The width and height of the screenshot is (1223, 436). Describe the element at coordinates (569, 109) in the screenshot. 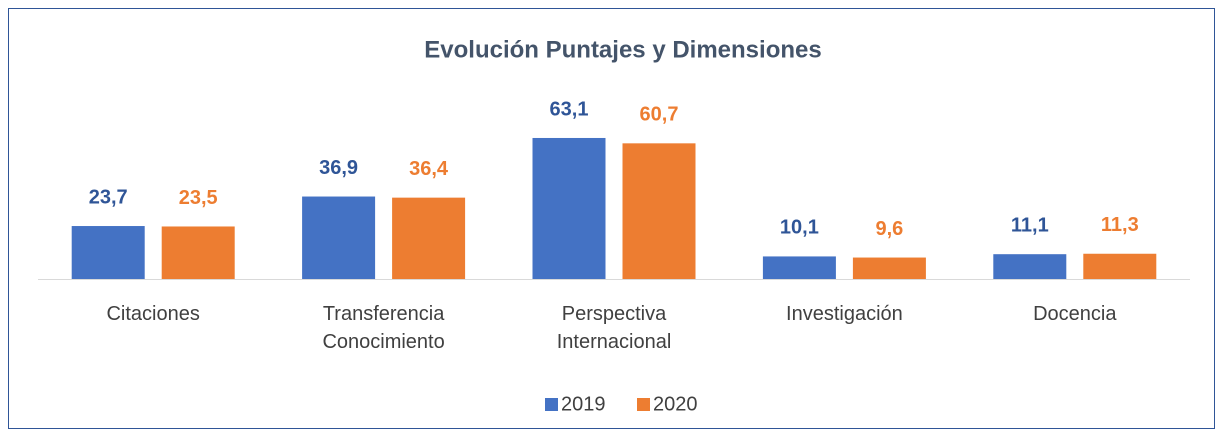

I see `data-label: 63,1` at that location.